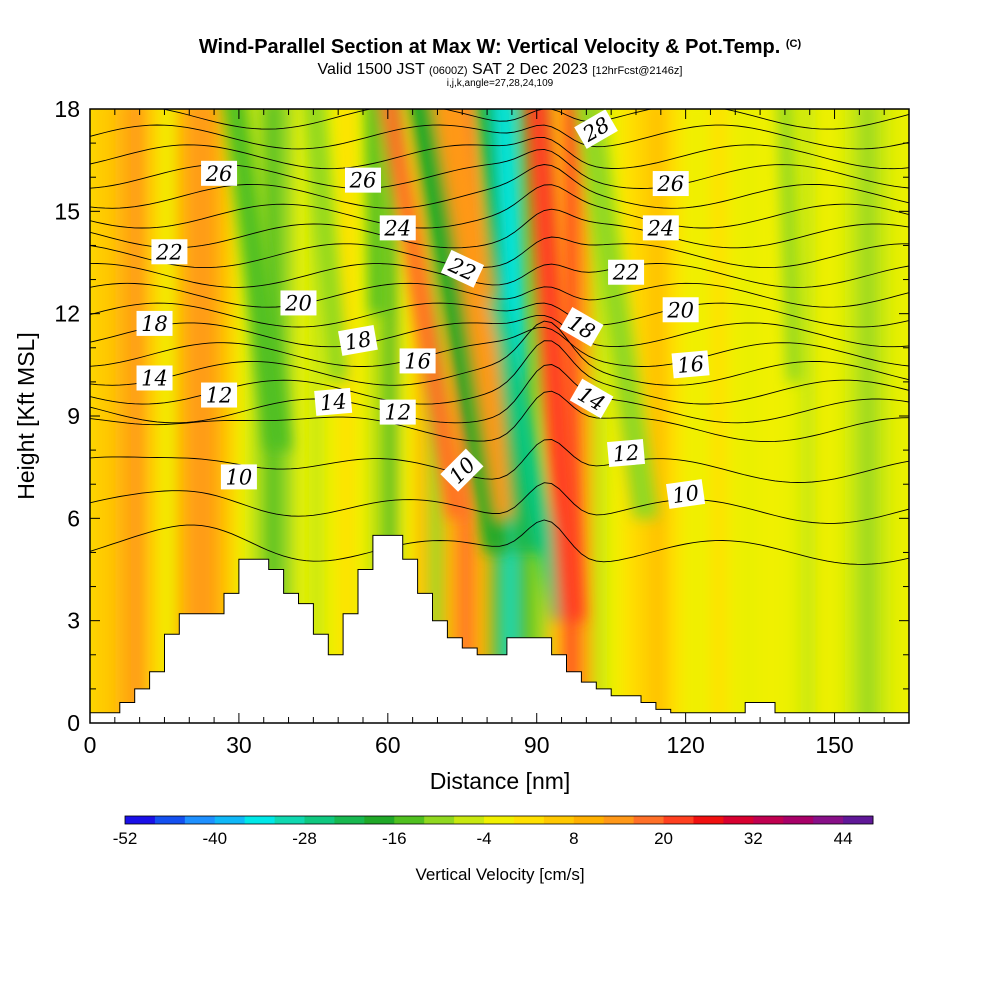  Describe the element at coordinates (73, 518) in the screenshot. I see `y-tick-label: 6` at that location.